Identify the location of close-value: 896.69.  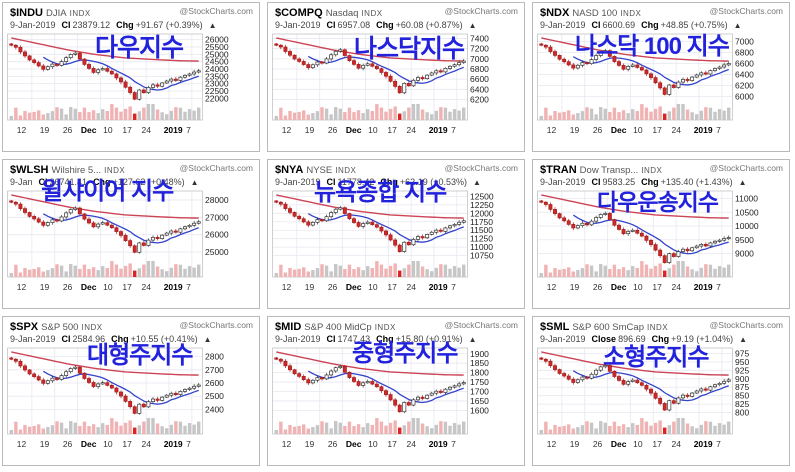
(632, 339).